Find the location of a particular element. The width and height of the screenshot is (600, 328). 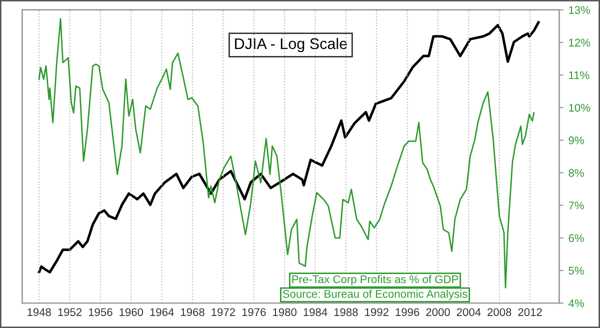

x-tick-label: 1988 is located at coordinates (346, 312).